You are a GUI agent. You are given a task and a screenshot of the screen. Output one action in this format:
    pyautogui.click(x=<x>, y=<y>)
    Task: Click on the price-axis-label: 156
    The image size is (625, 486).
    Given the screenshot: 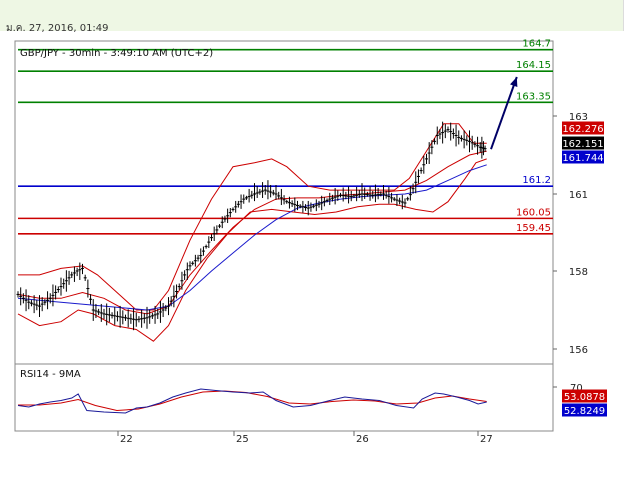 What is the action you would take?
    pyautogui.click(x=578, y=350)
    